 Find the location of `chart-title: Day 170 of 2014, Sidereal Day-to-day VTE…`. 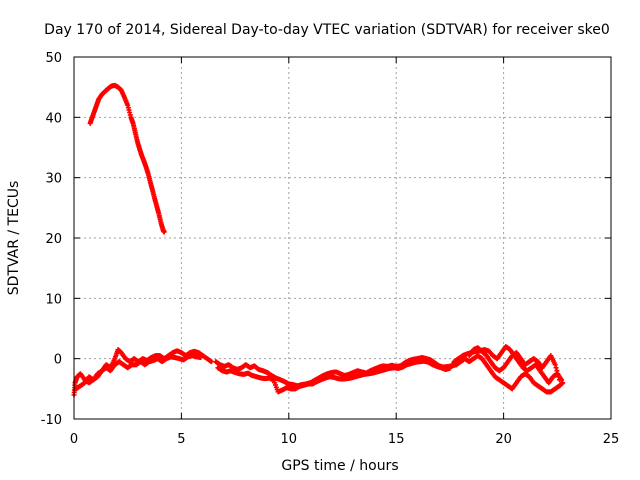

chart-title: Day 170 of 2014, Sidereal Day-to-day VTE… is located at coordinates (327, 30).